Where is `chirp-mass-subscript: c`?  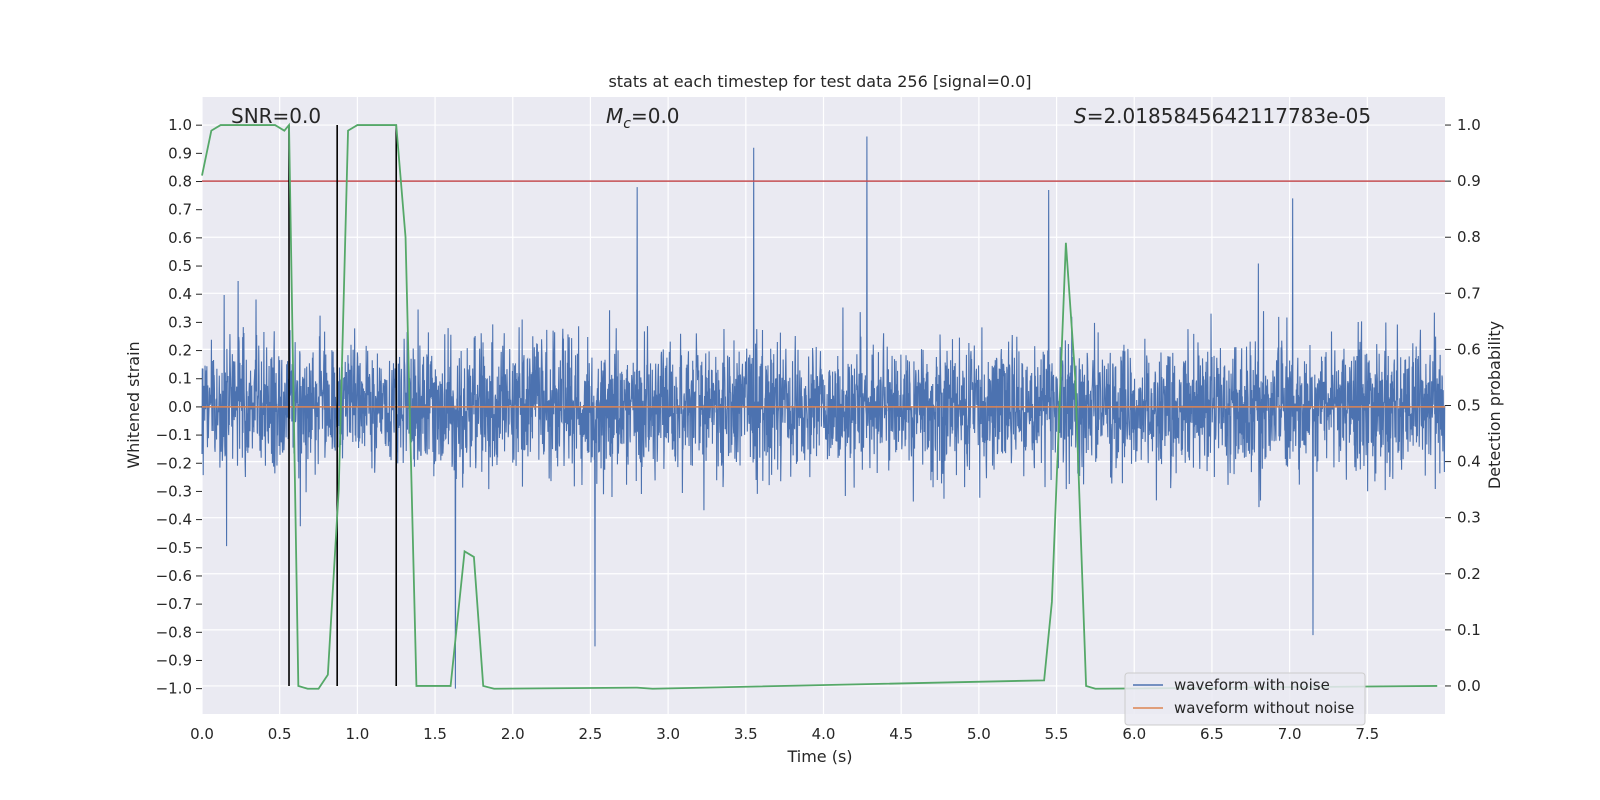 chirp-mass-subscript: c is located at coordinates (627, 124).